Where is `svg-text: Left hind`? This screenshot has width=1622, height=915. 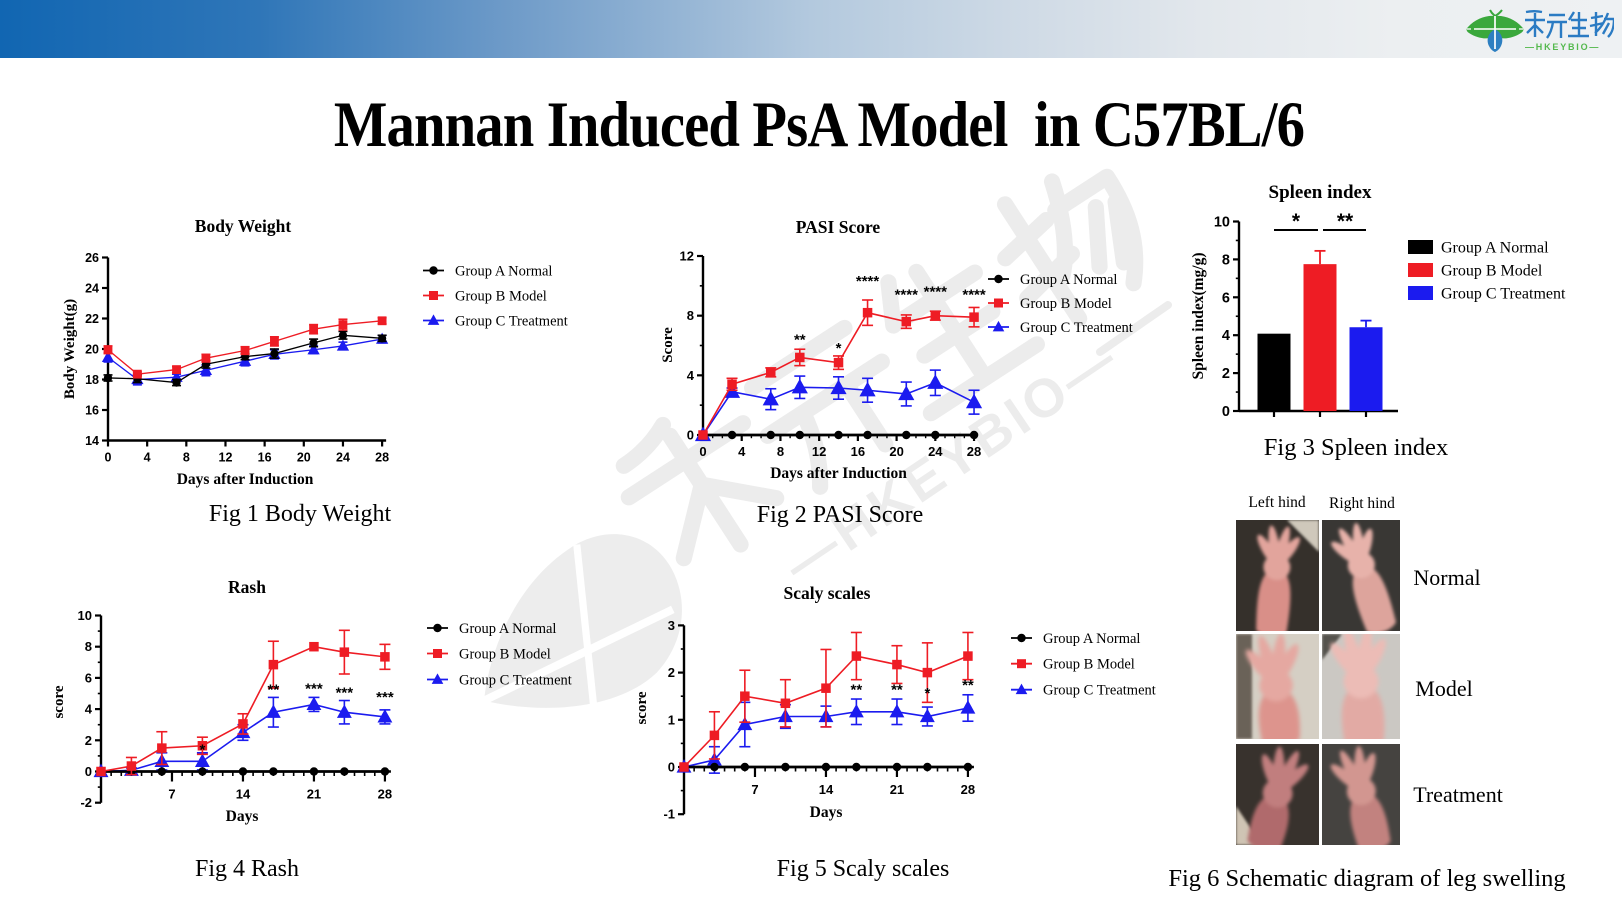 svg-text: Left hind is located at coordinates (1276, 502).